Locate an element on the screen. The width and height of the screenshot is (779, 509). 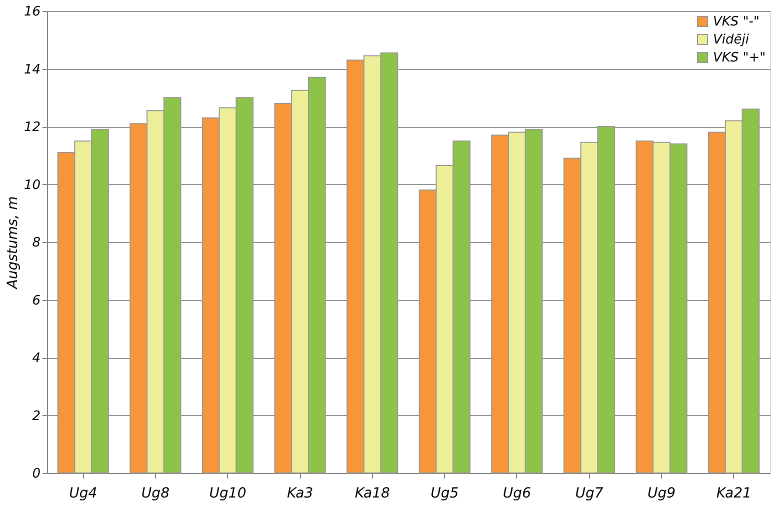
x-tick-label: Ka21 is located at coordinates (734, 494).